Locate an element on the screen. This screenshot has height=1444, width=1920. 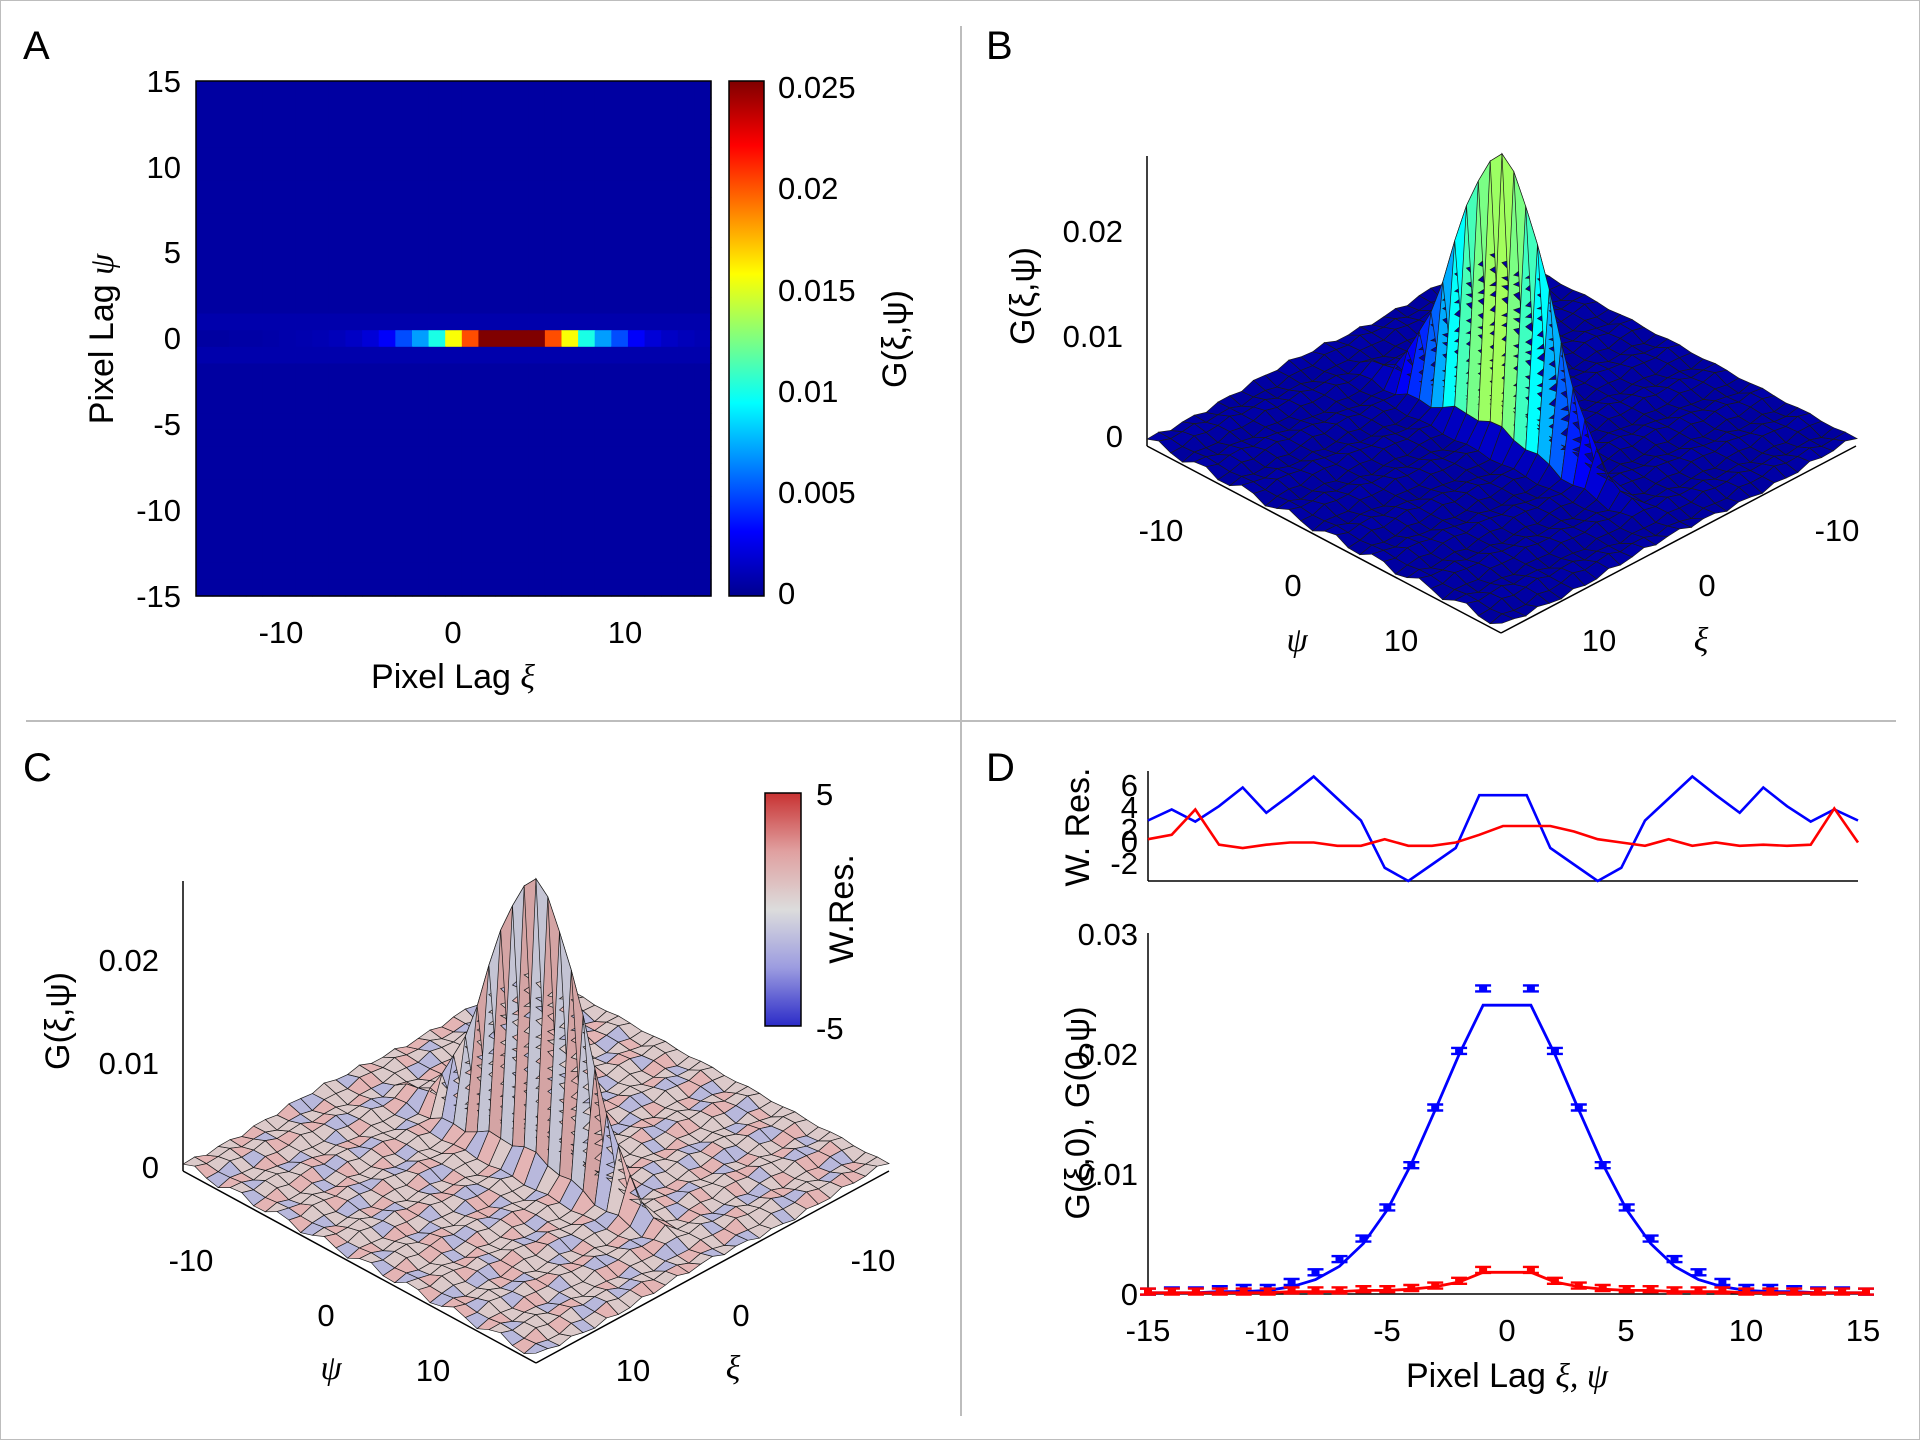
y-tick-label: 6 is located at coordinates (1129, 785).